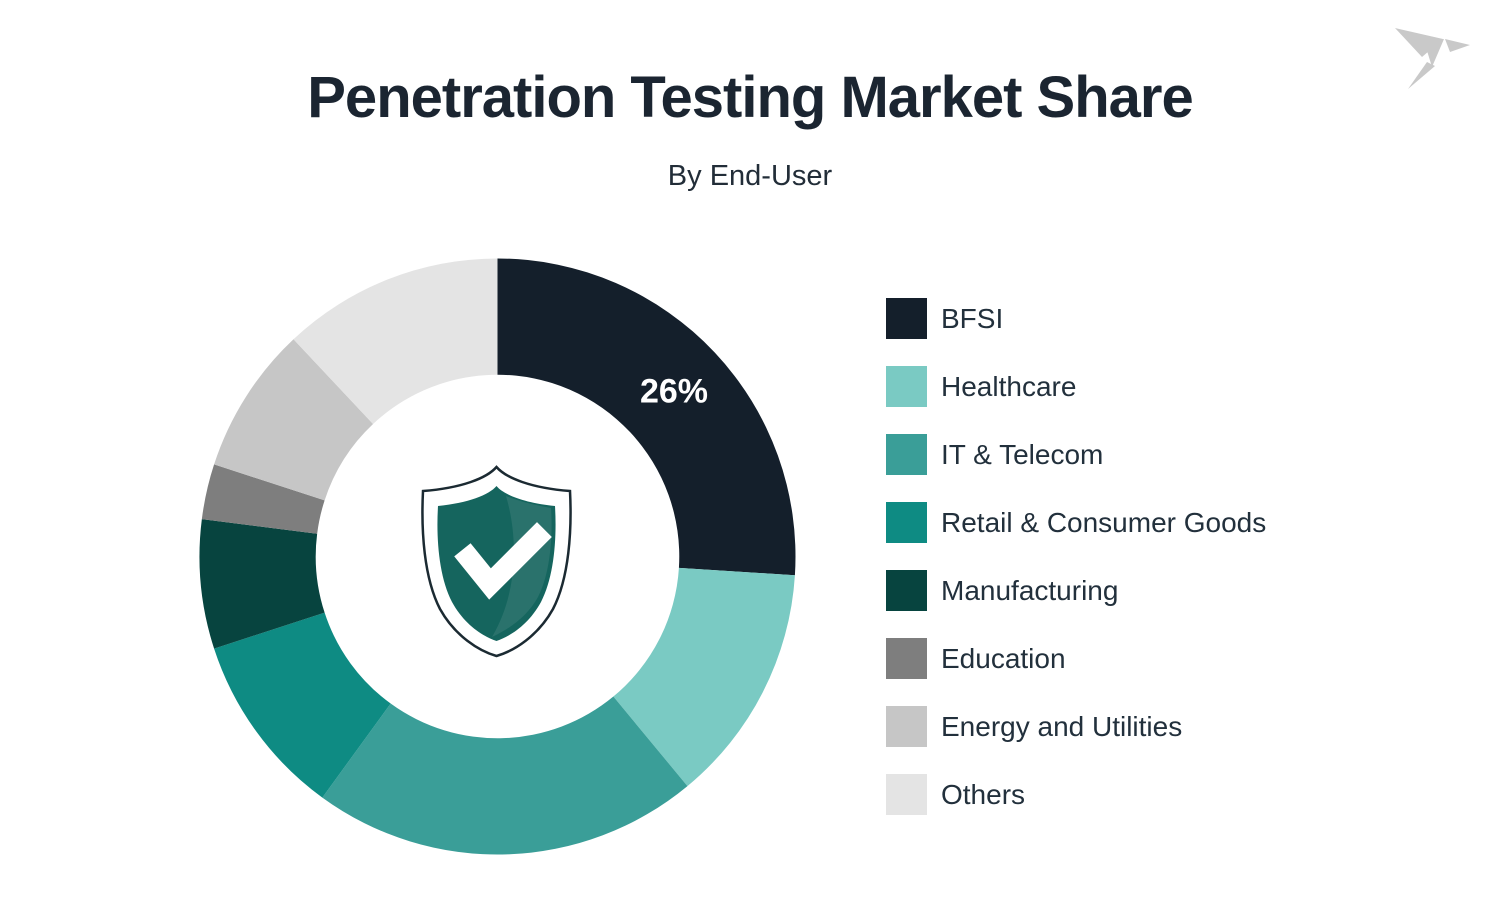  I want to click on legend-item: Education, so click(1076, 658).